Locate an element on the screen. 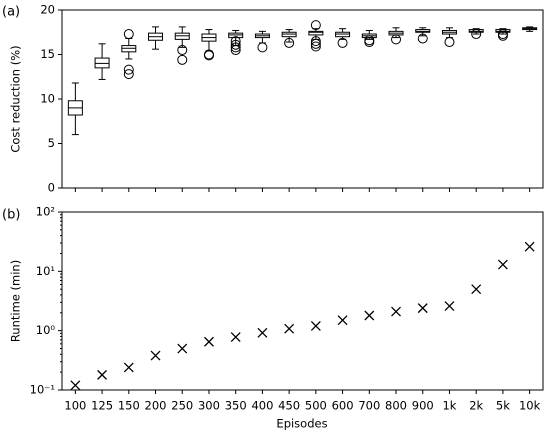  panel-label: (b) is located at coordinates (11, 215).